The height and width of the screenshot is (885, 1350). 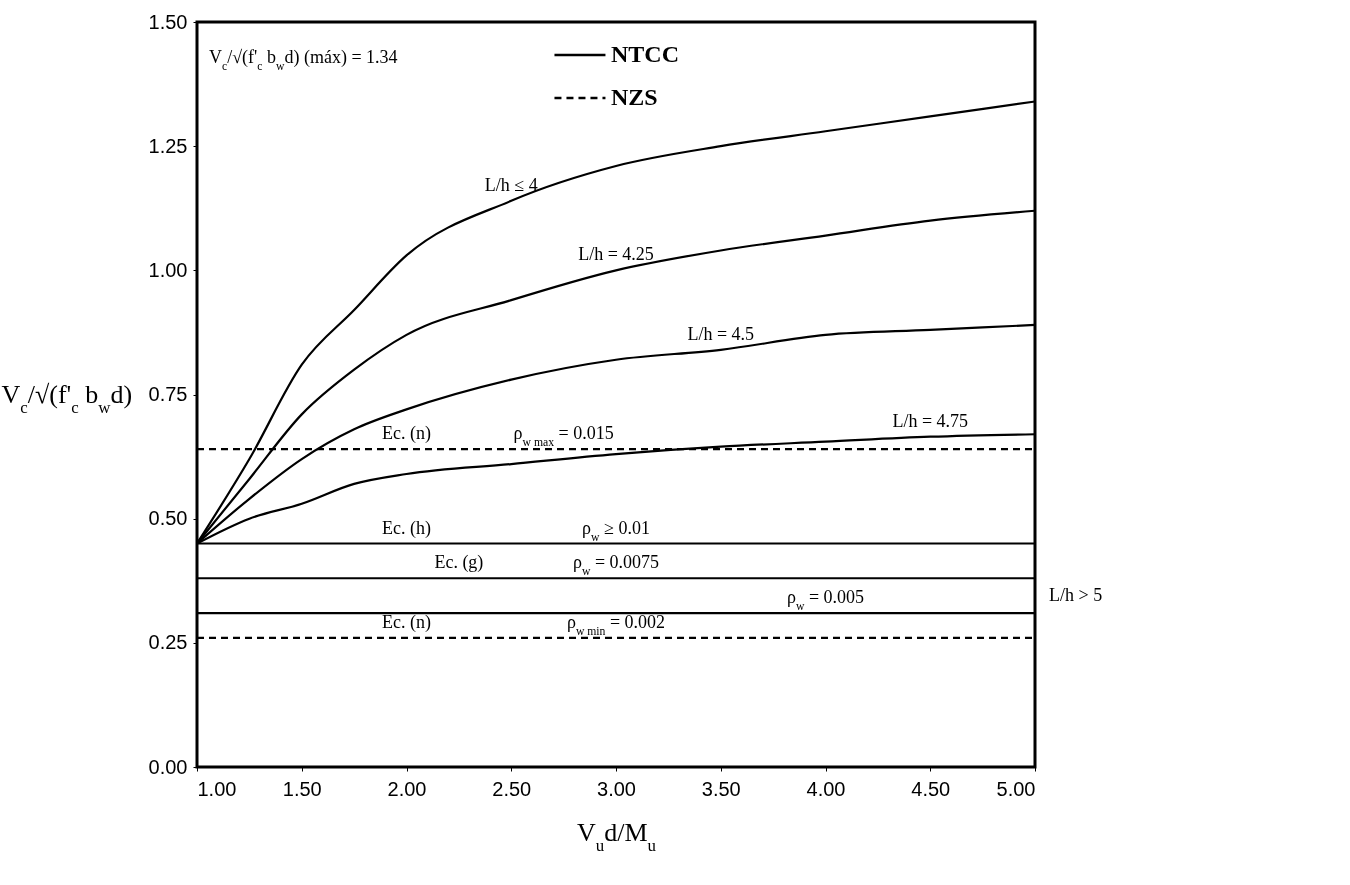 I want to click on annotation: ρ$_{w}$ ≥ 0.01, so click(x=616, y=530).